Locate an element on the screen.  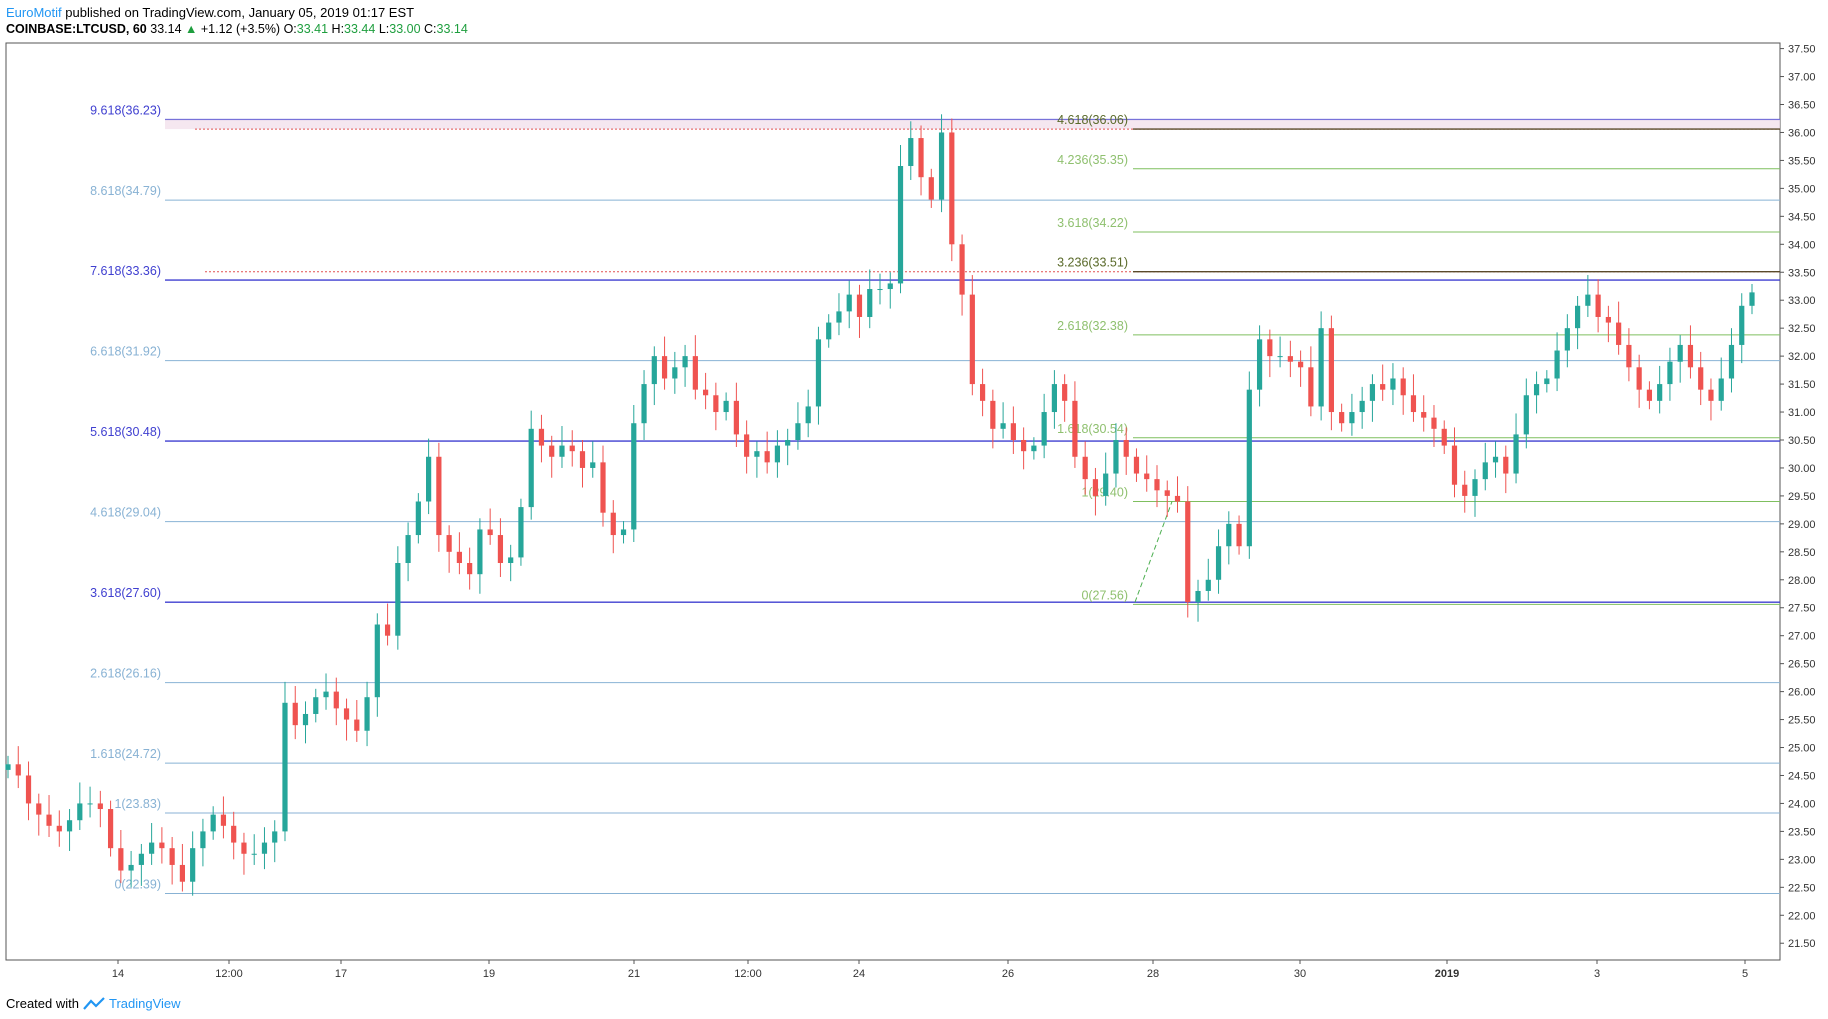
high-label: H: is located at coordinates (338, 29).